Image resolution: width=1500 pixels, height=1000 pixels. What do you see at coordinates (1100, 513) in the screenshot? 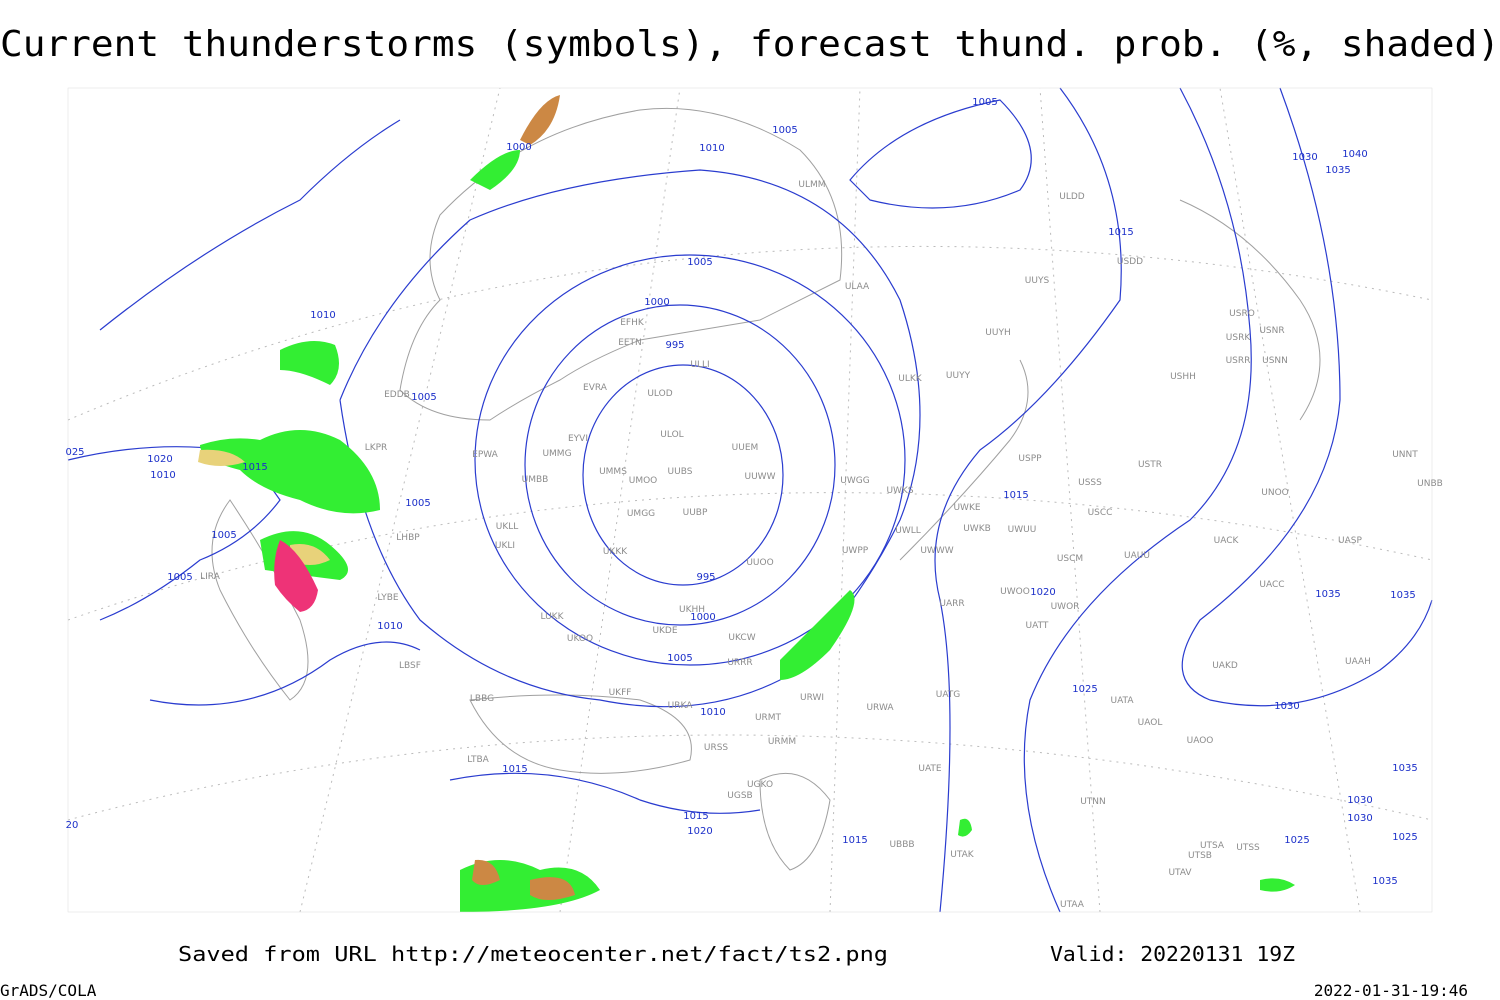
I see `station-label: USCC` at bounding box center [1100, 513].